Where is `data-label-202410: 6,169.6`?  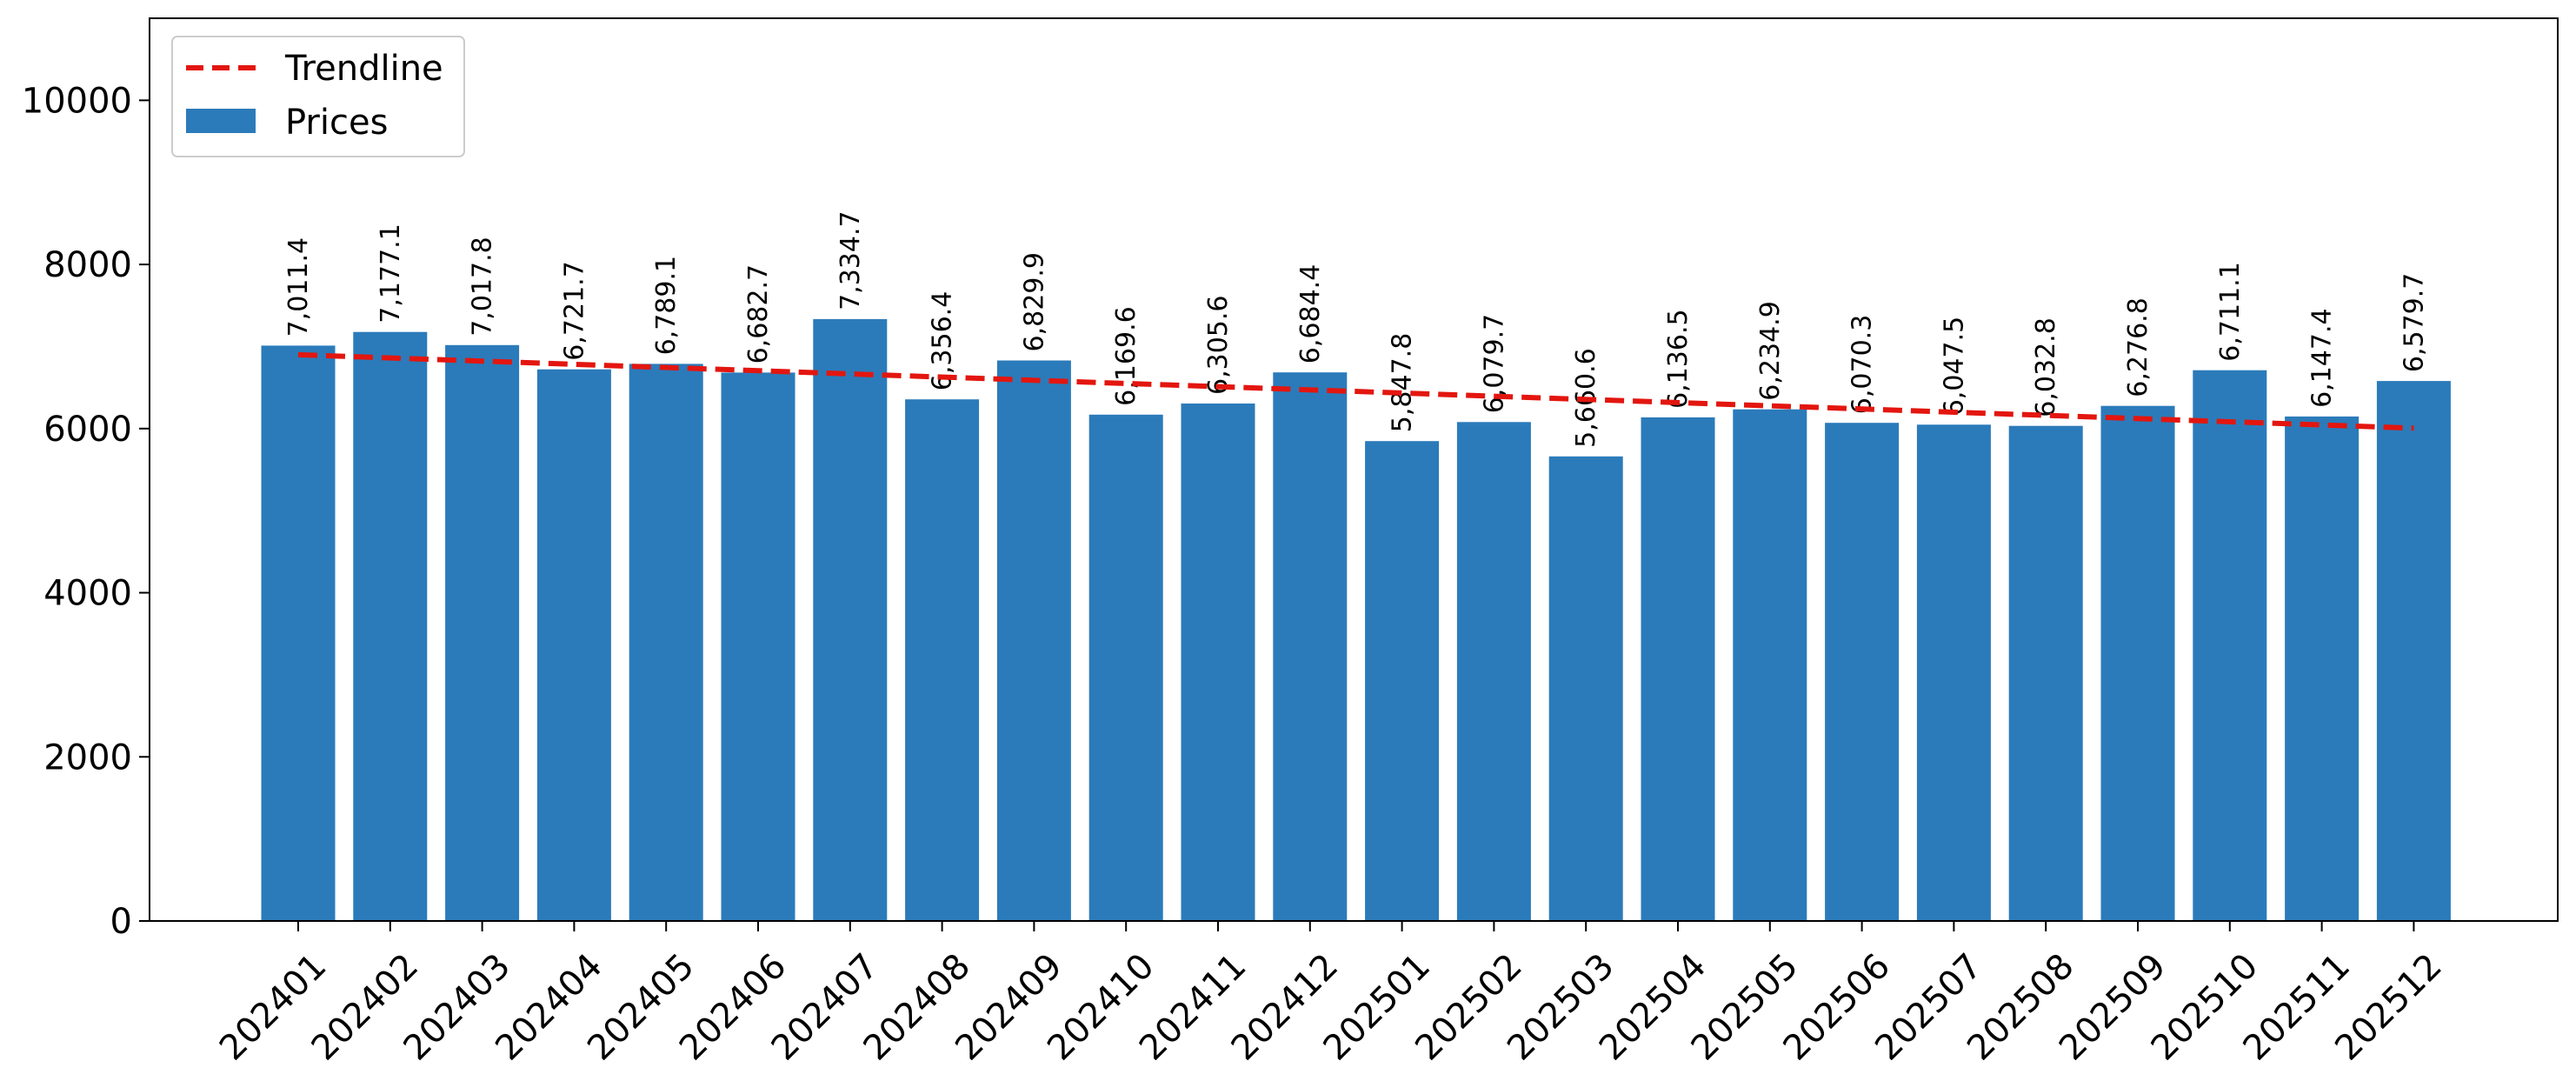
data-label-202410: 6,169.6 is located at coordinates (1126, 356).